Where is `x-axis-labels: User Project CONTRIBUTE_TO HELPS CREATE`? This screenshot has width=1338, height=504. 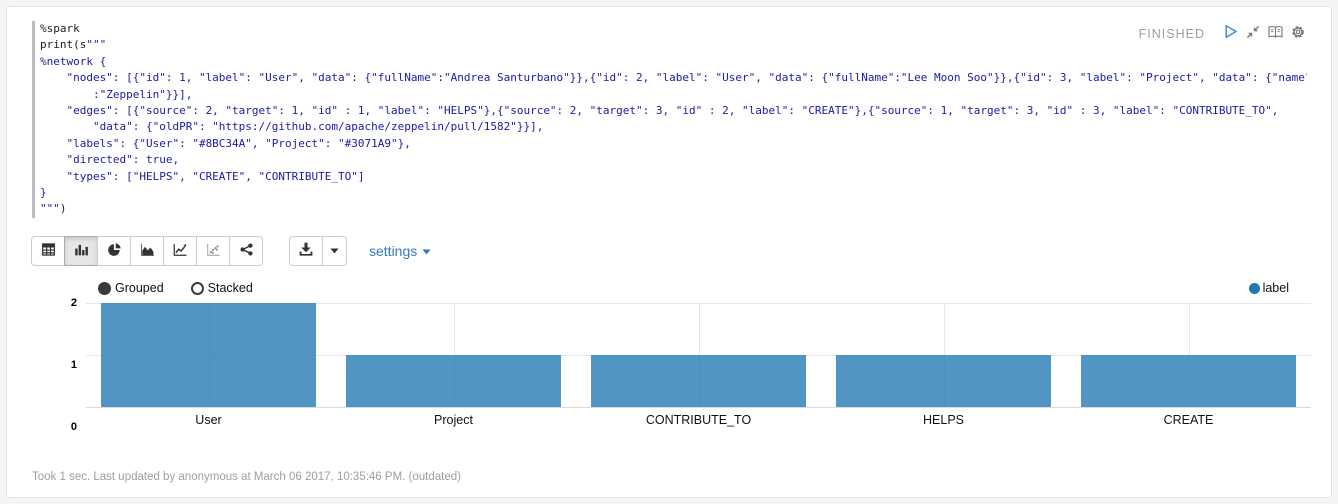
x-axis-labels: User Project CONTRIBUTE_TO HELPS CREATE is located at coordinates (698, 420).